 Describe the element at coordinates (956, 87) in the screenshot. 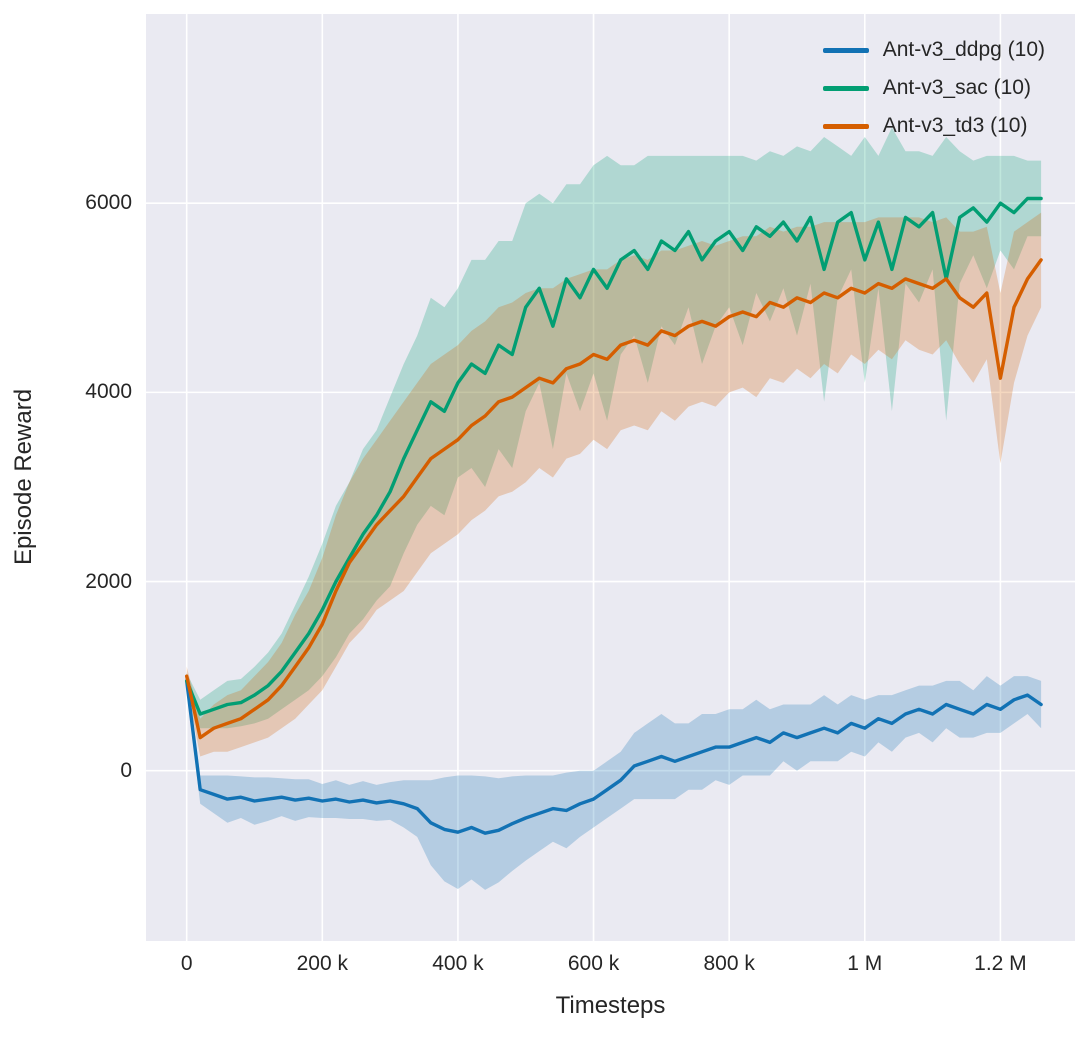

I see `legend-label: Ant-v3_sac (10)` at that location.